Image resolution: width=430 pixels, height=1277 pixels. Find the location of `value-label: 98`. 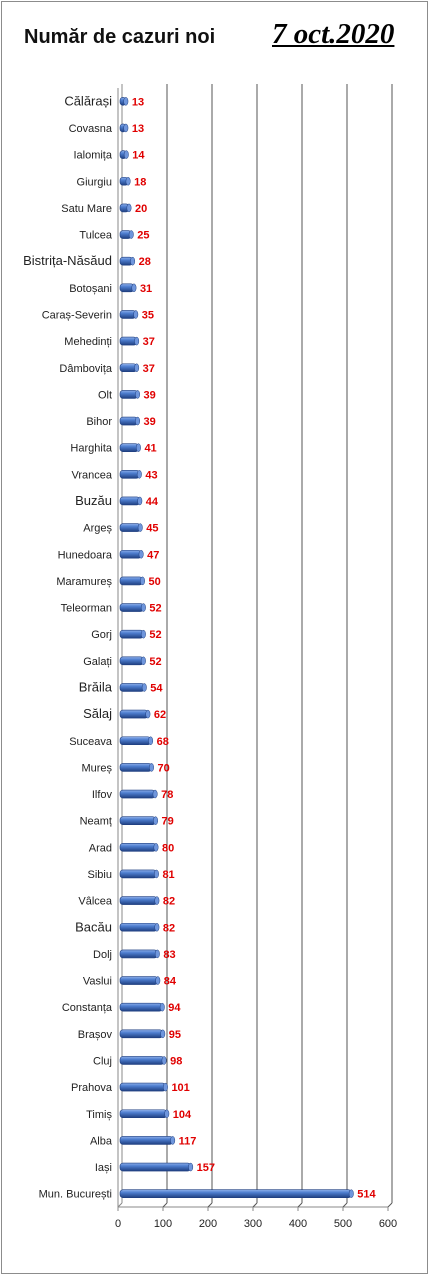

value-label: 98 is located at coordinates (176, 1061).